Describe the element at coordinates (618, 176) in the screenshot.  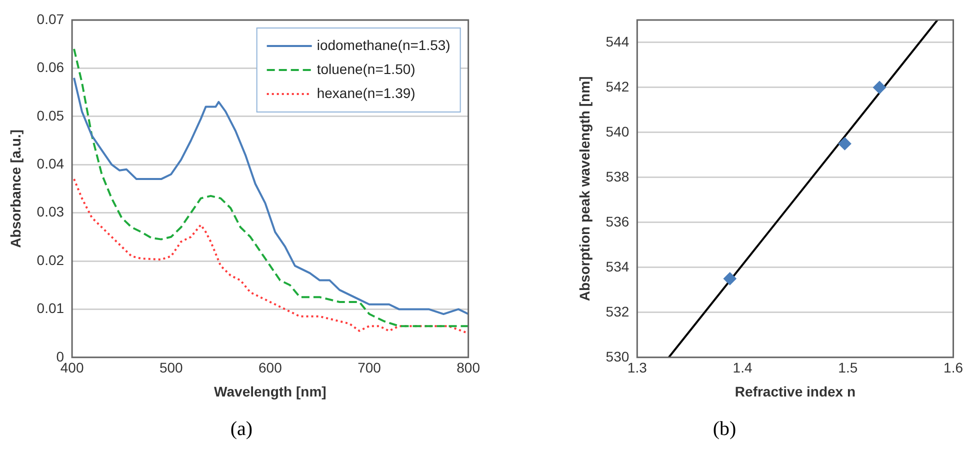
I see `y-tick-label: 538` at that location.